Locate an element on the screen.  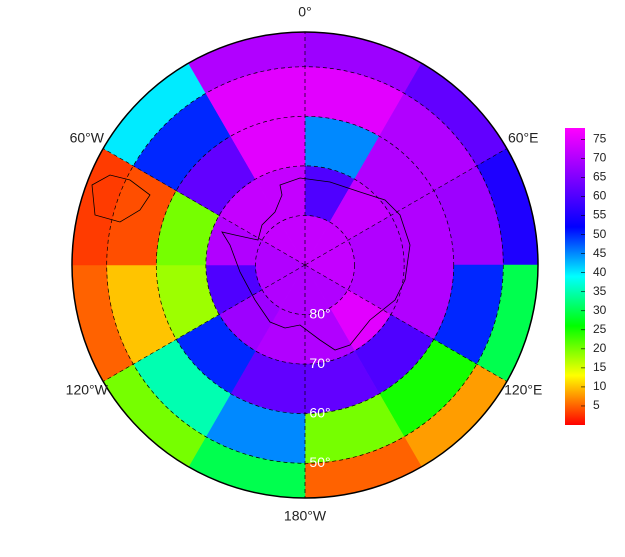
colorbar-label: 50 is located at coordinates (600, 234).